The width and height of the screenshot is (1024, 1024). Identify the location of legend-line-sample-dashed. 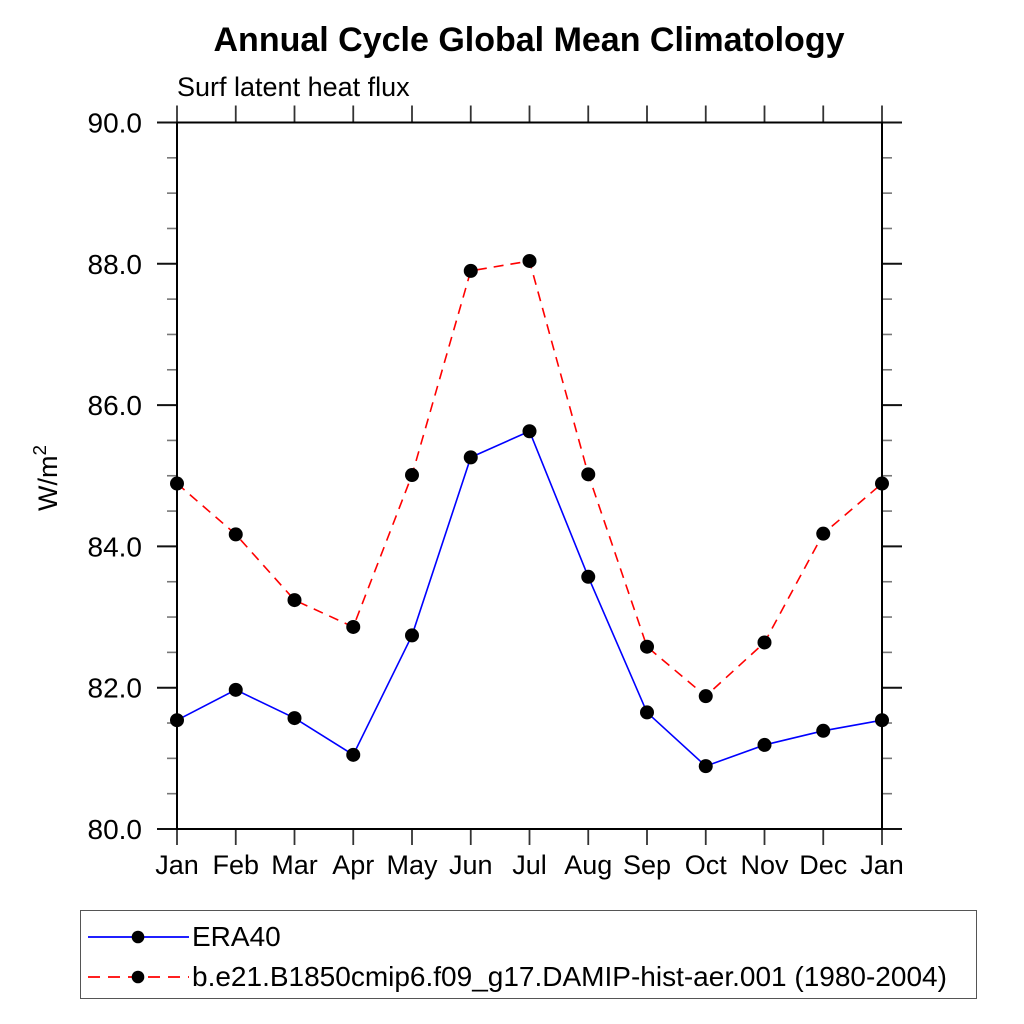
(138, 977).